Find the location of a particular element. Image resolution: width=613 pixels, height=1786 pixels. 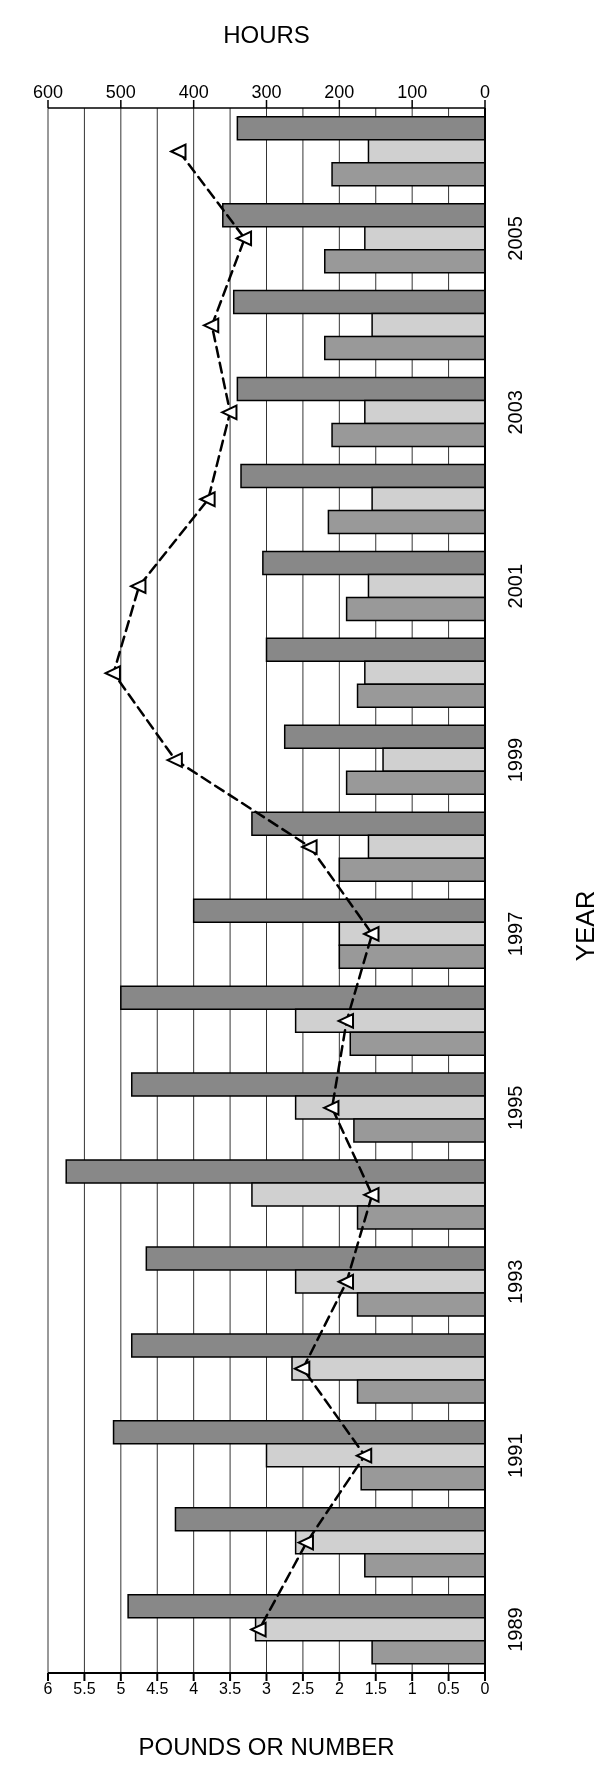

x-axis-title: POUNDS OR NUMBER is located at coordinates (266, 1746).